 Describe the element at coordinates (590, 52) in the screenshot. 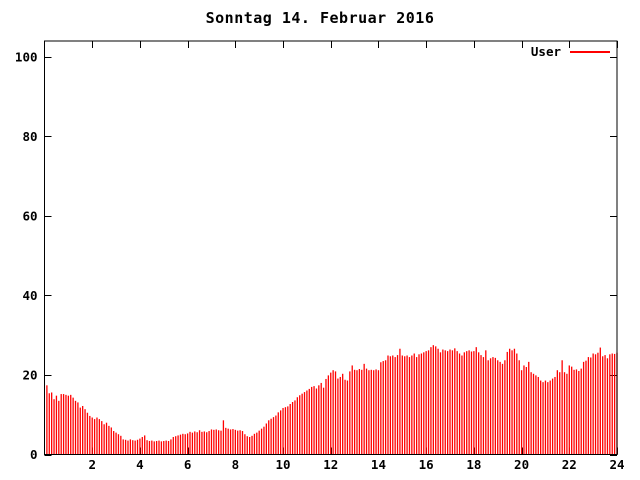

I see `legend-line-sample` at that location.